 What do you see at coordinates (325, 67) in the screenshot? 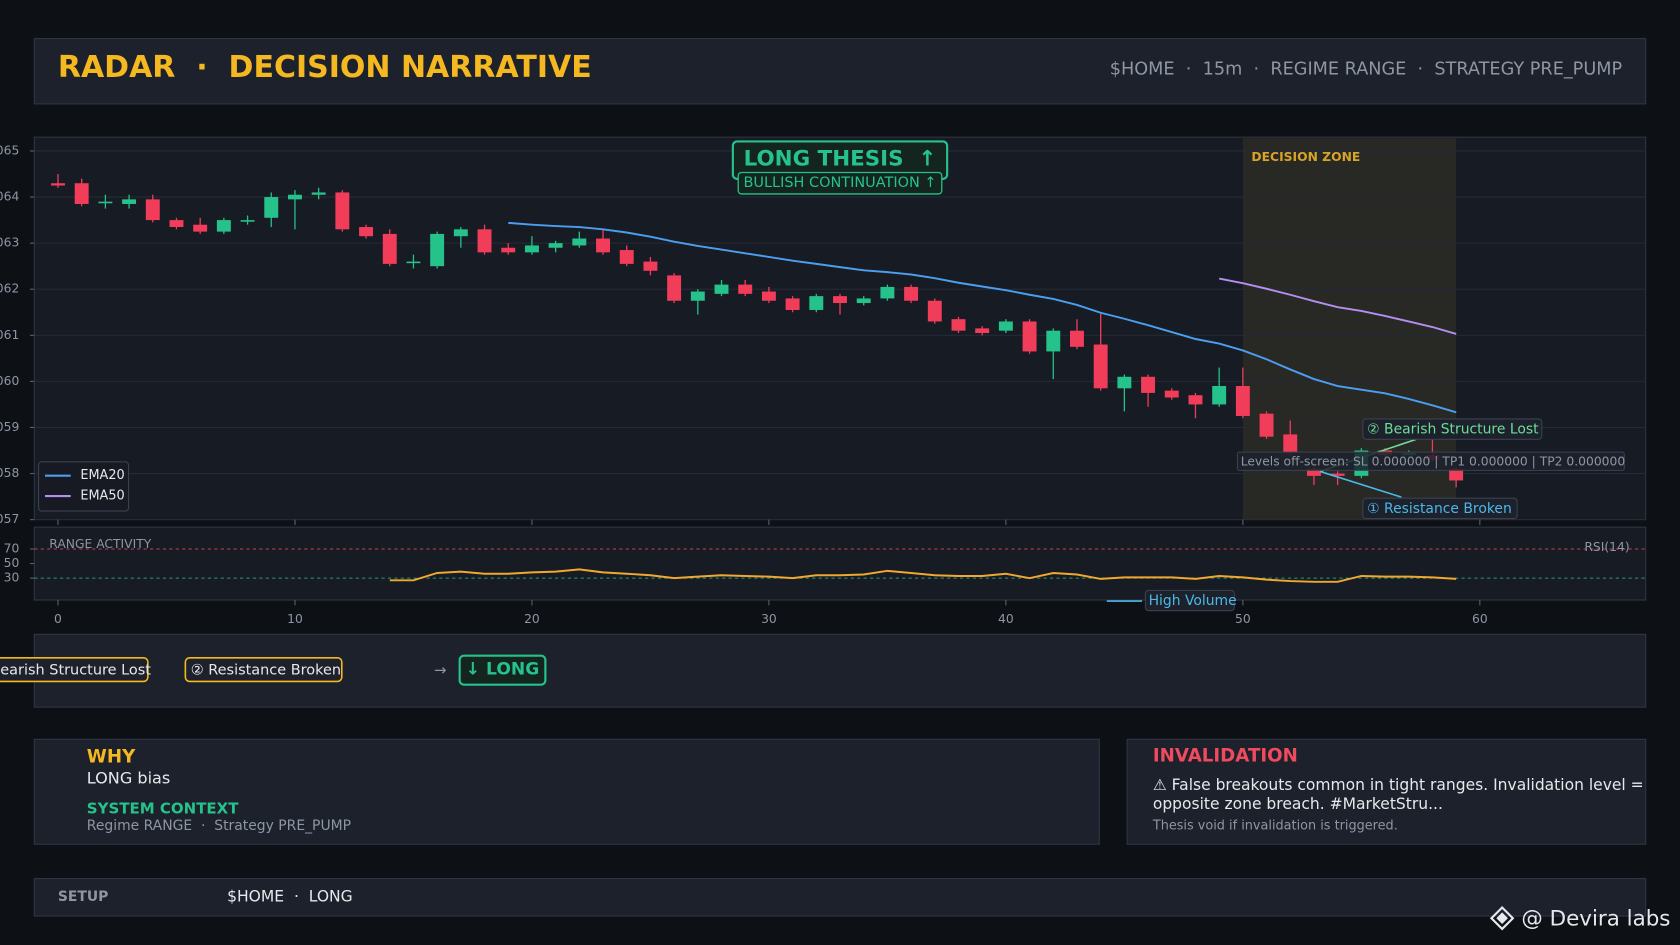
I see `header-title: RADAR · DECISION NARRATIVE` at bounding box center [325, 67].